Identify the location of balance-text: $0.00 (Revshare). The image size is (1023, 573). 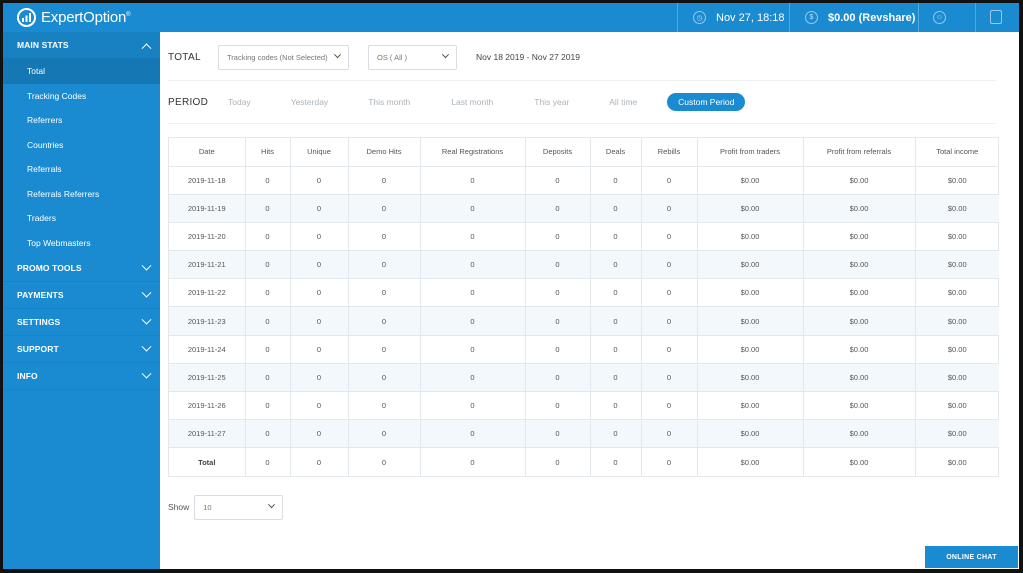
(872, 17).